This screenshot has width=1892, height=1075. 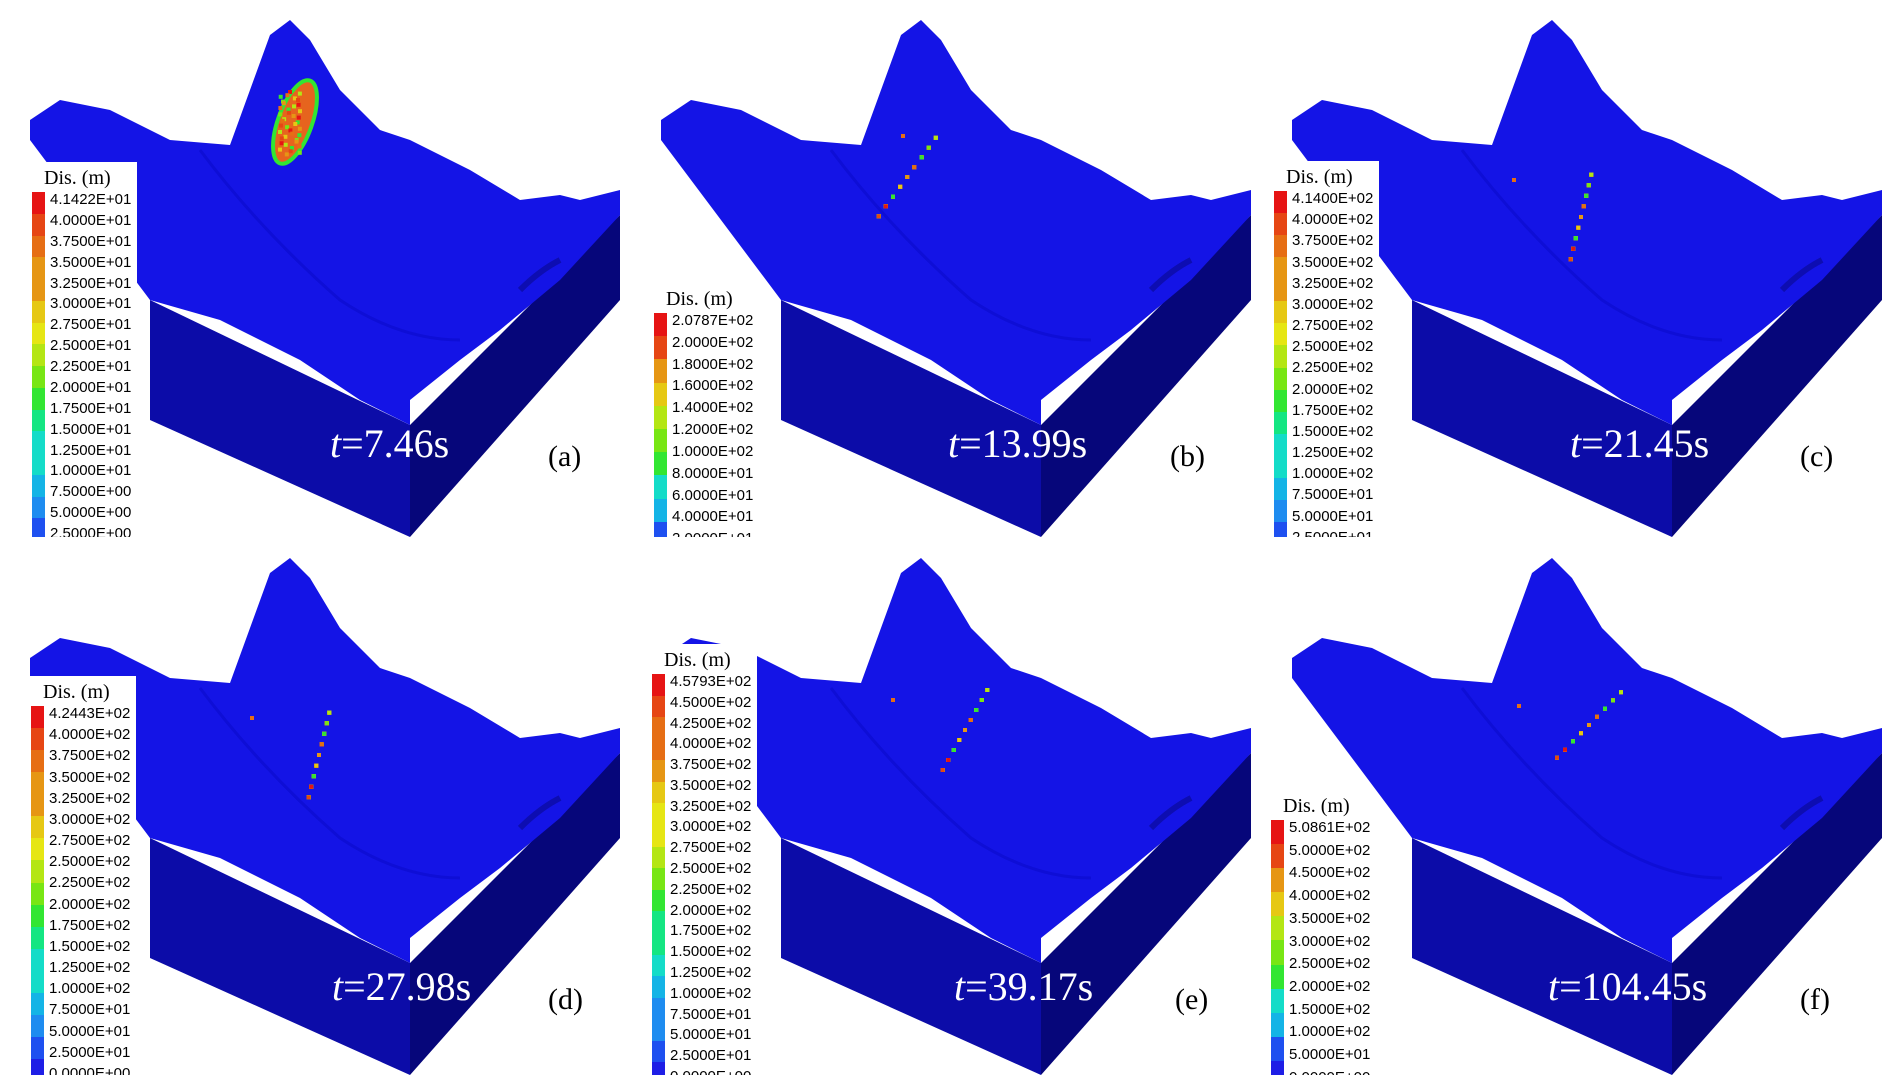 I want to click on panel-label: (b), so click(x=1187, y=456).